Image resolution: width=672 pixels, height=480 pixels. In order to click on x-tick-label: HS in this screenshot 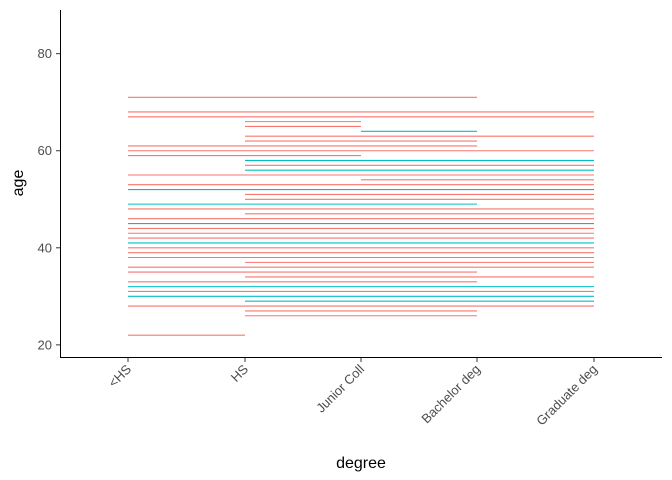, I will do `click(240, 373)`.